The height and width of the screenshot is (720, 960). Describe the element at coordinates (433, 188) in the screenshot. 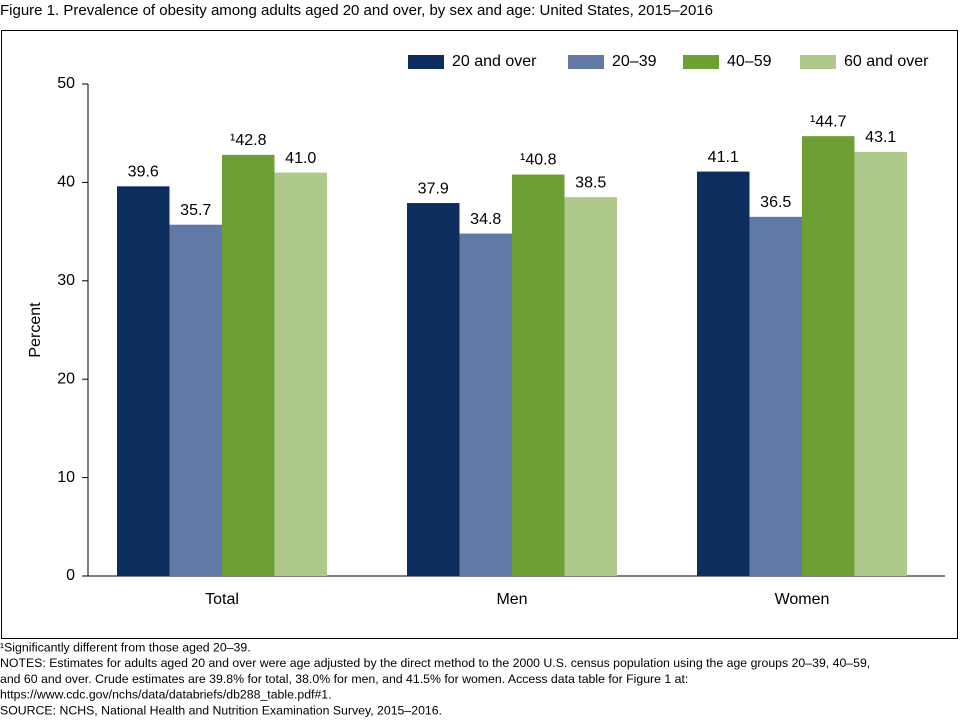

I see `value-label: 37.9` at that location.